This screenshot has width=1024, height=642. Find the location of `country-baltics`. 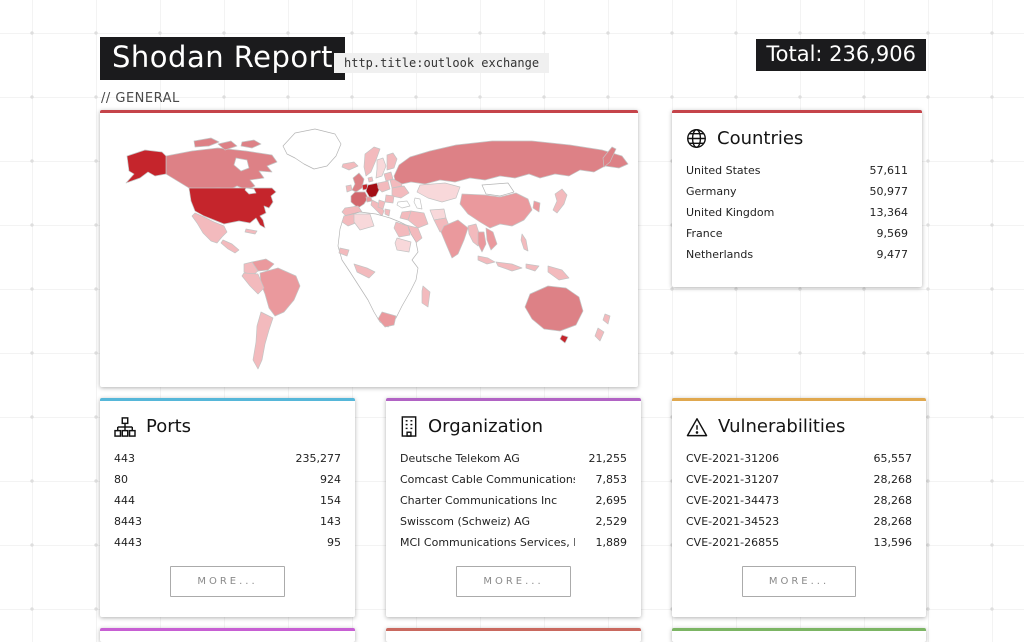

country-baltics is located at coordinates (388, 176).